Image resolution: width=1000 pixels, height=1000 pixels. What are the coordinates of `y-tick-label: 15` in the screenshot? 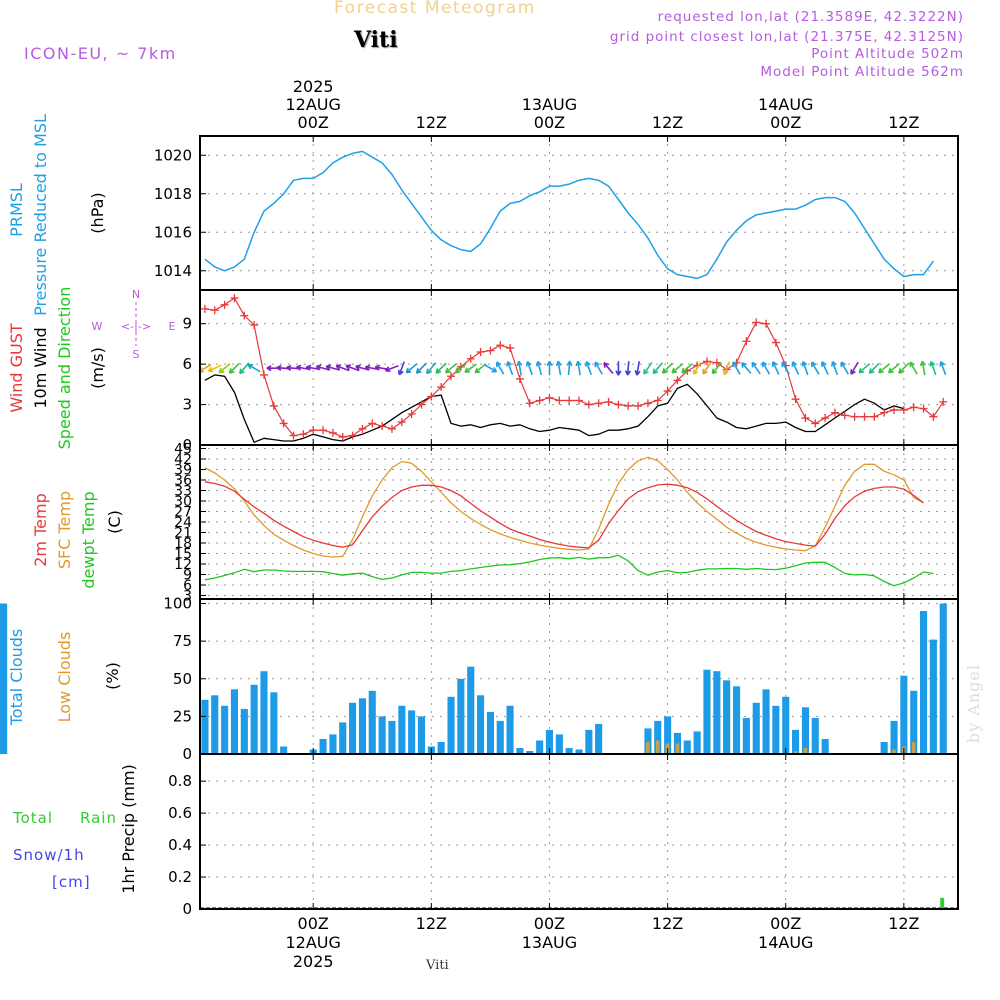 It's located at (183, 555).